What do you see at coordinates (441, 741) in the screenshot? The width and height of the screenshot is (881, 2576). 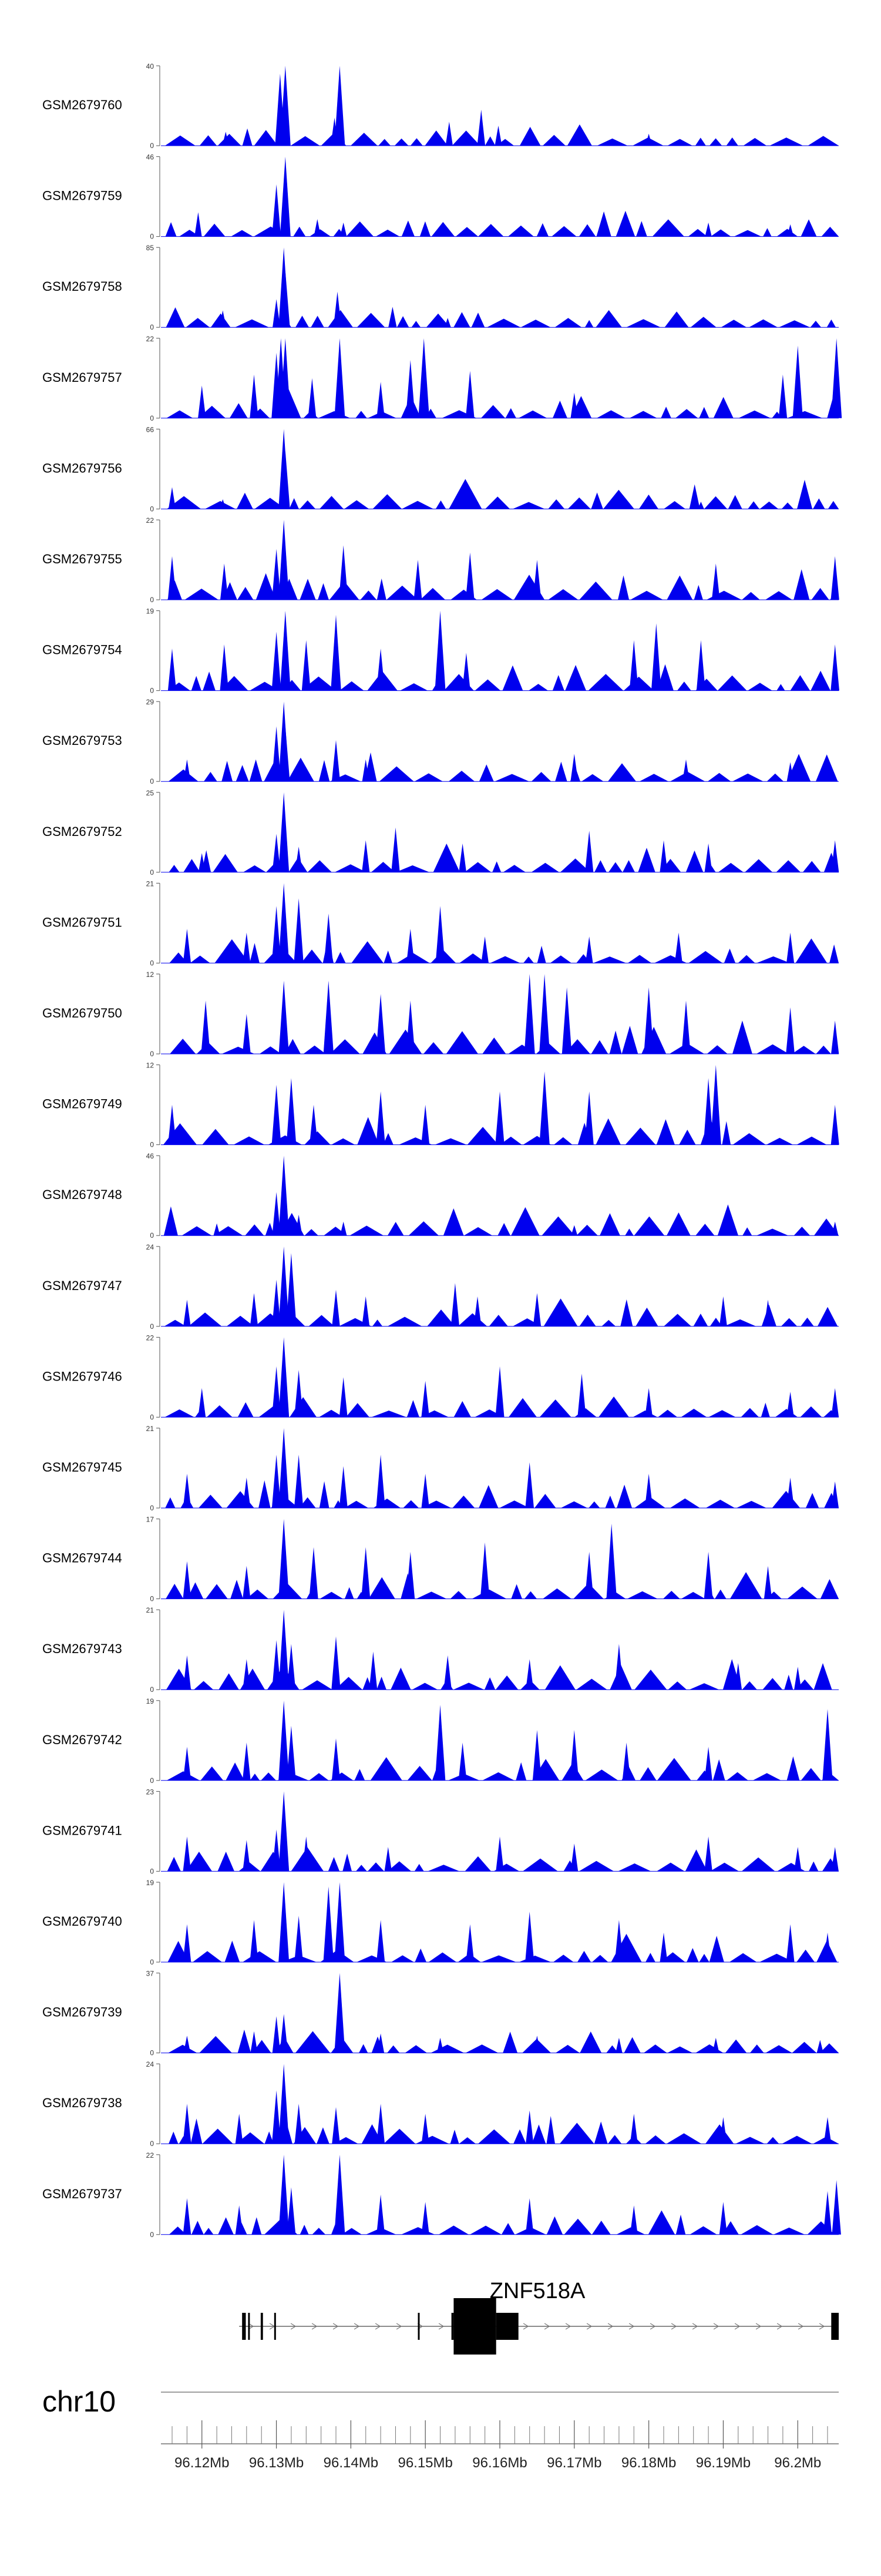 I see `track-GSM2679753: GSM2679753 29 0` at bounding box center [441, 741].